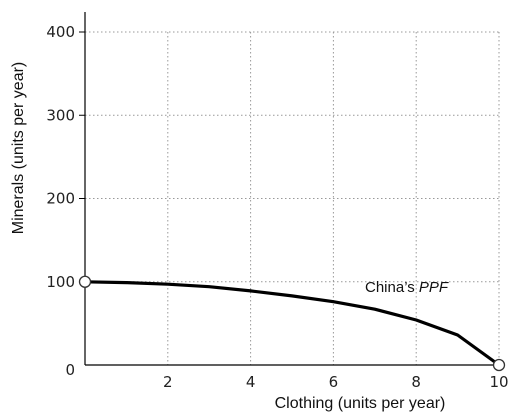 This screenshot has height=417, width=530. I want to click on ppf-annotation-italic: PPF, so click(434, 287).